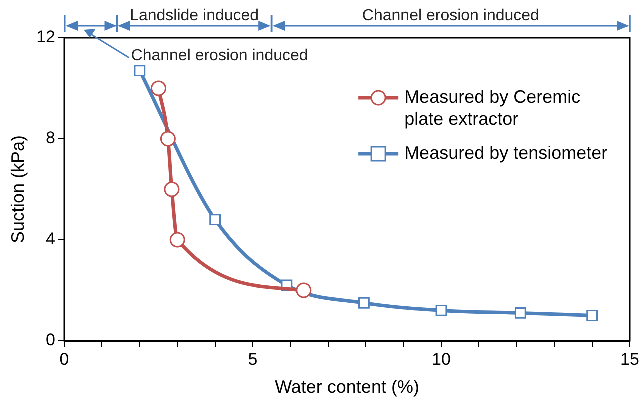 The height and width of the screenshot is (405, 644). I want to click on annotation: Channel erosion induced, so click(219, 55).